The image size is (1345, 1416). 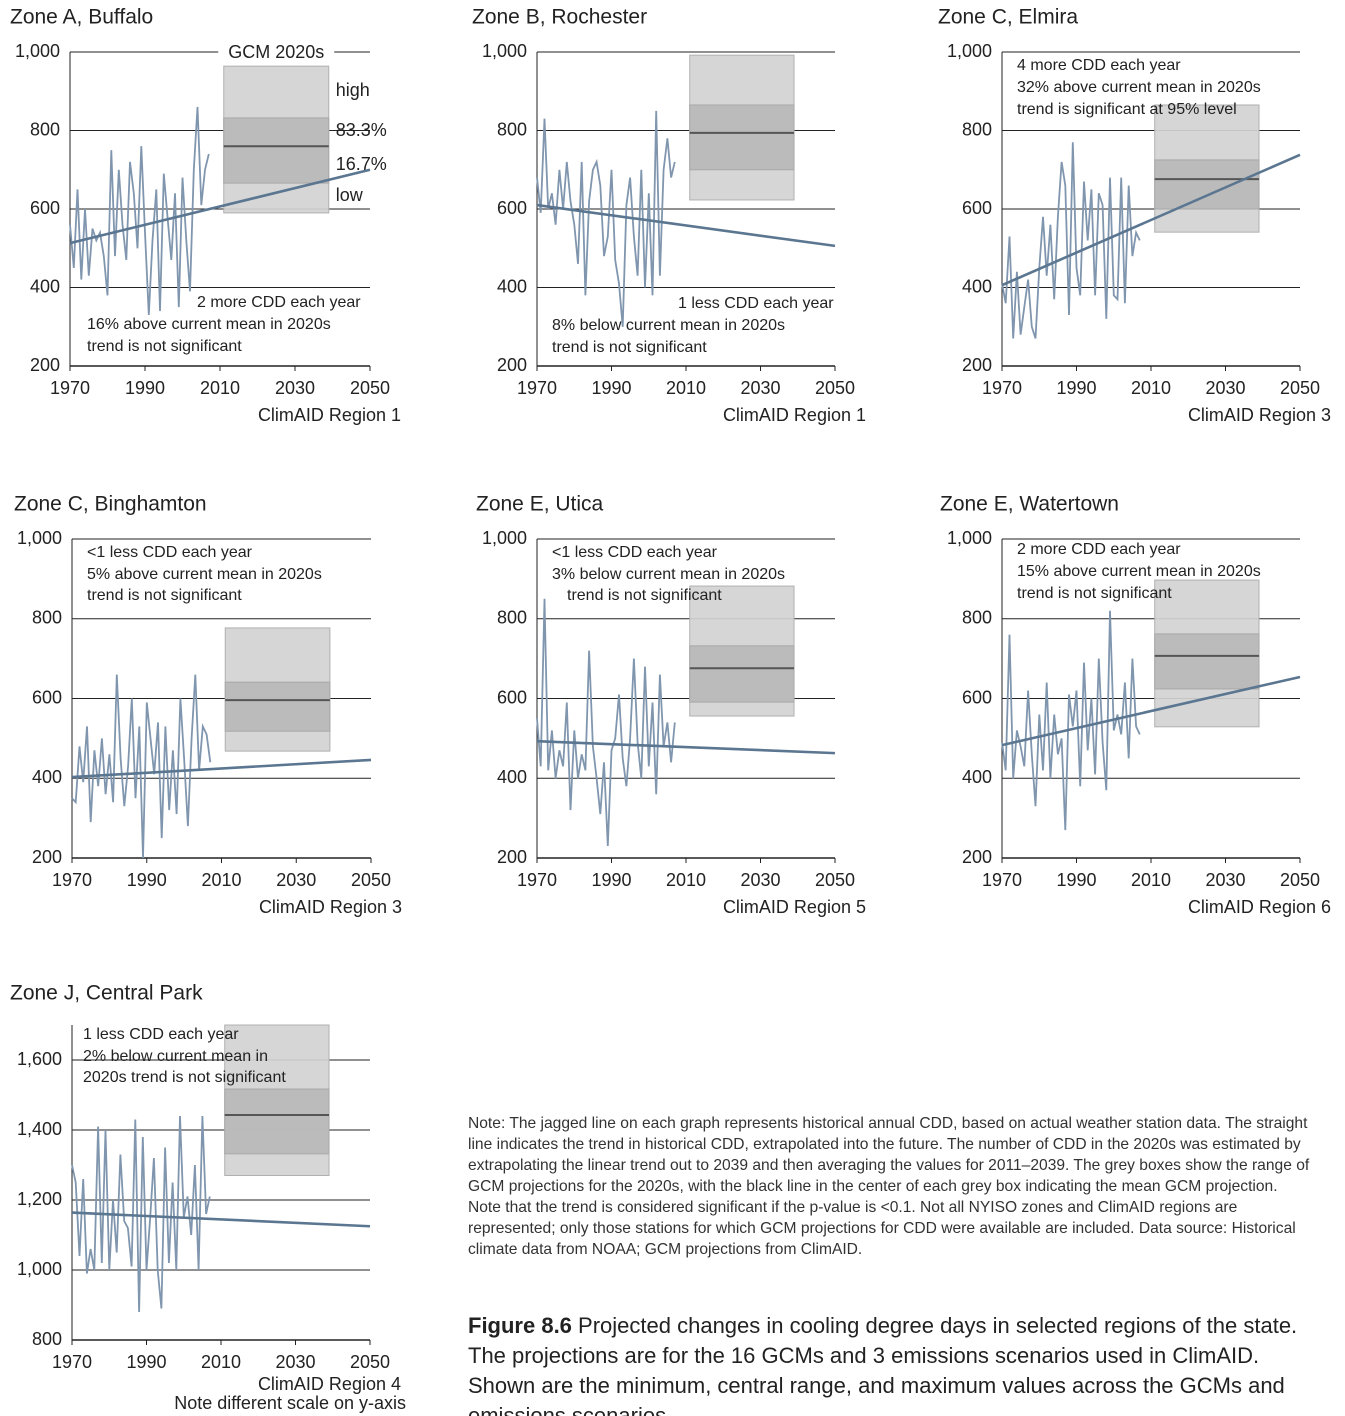 What do you see at coordinates (520, 1325) in the screenshot?
I see `caption-label: Figure 8.6` at bounding box center [520, 1325].